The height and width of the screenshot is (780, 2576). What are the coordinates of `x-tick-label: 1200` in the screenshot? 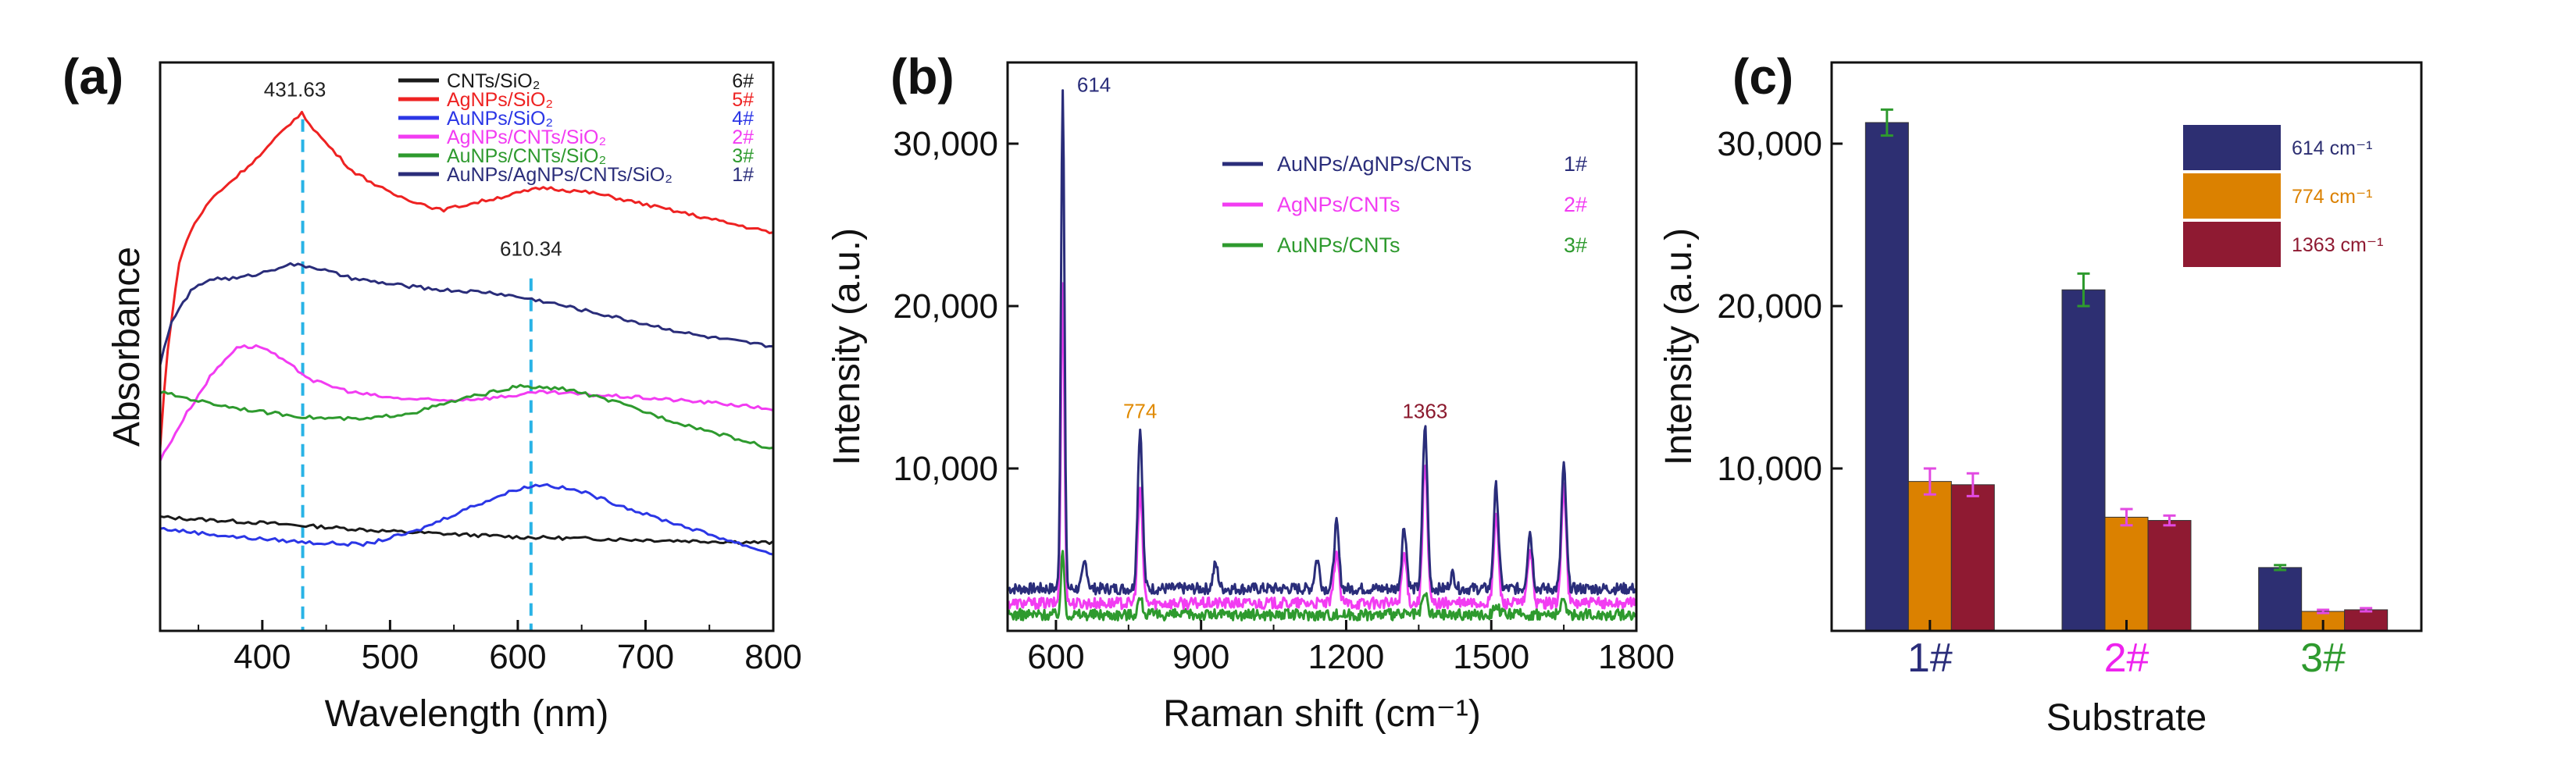 It's located at (1346, 657).